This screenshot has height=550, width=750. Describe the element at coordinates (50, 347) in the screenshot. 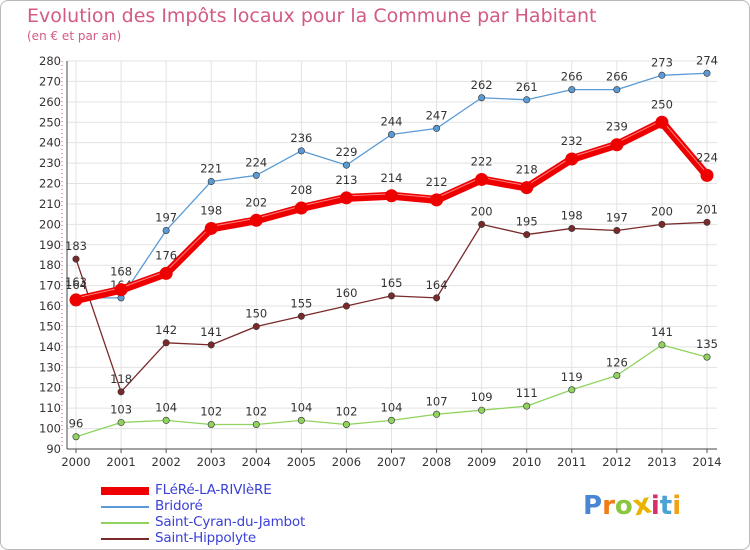

I see `y-tick-label: 140` at that location.